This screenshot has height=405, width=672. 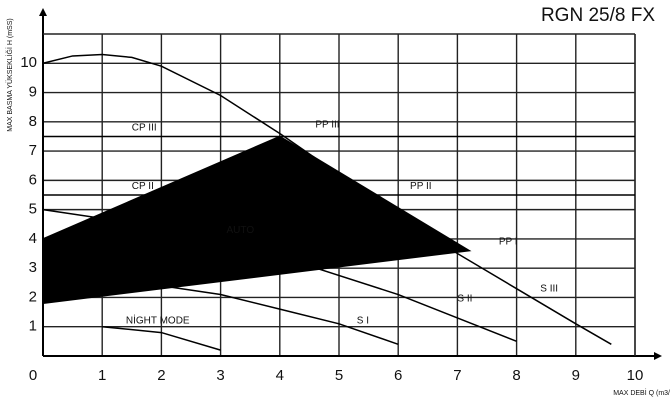 What do you see at coordinates (241, 230) in the screenshot?
I see `annotation: AUTO` at bounding box center [241, 230].